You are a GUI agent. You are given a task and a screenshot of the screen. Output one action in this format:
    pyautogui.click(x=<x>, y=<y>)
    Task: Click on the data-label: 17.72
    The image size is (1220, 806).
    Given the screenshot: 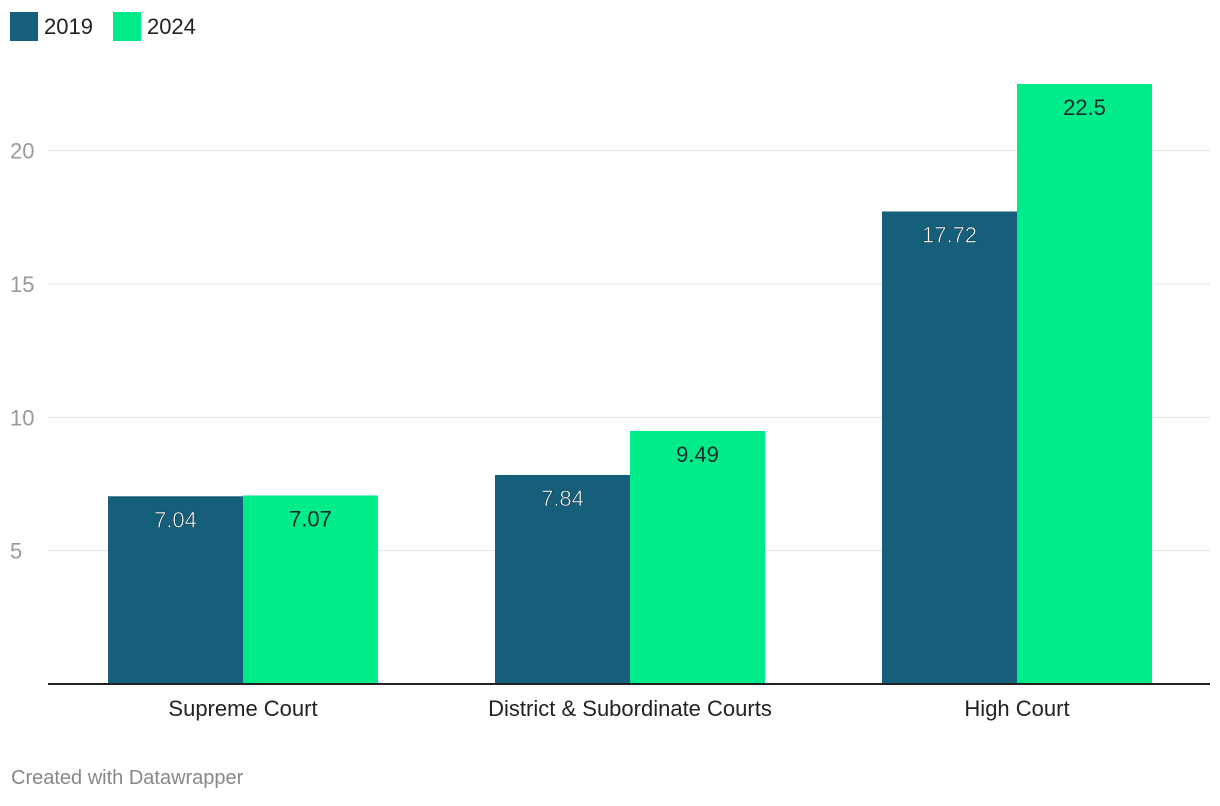 What is the action you would take?
    pyautogui.click(x=949, y=234)
    